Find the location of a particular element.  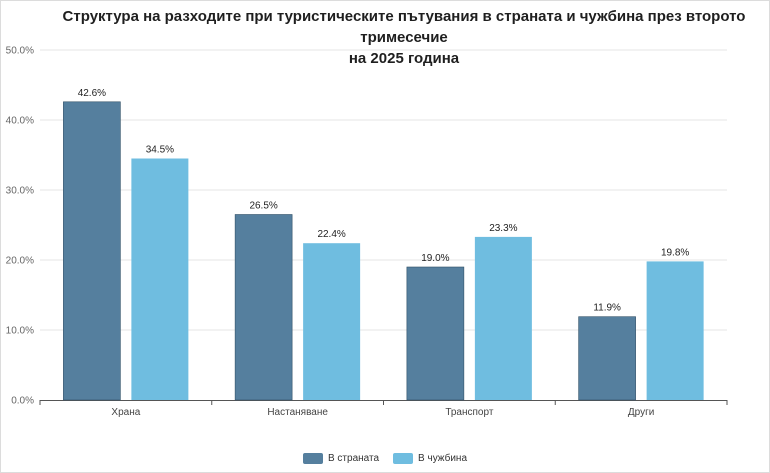

y-tick-label-2: 20.0% is located at coordinates (20, 261).